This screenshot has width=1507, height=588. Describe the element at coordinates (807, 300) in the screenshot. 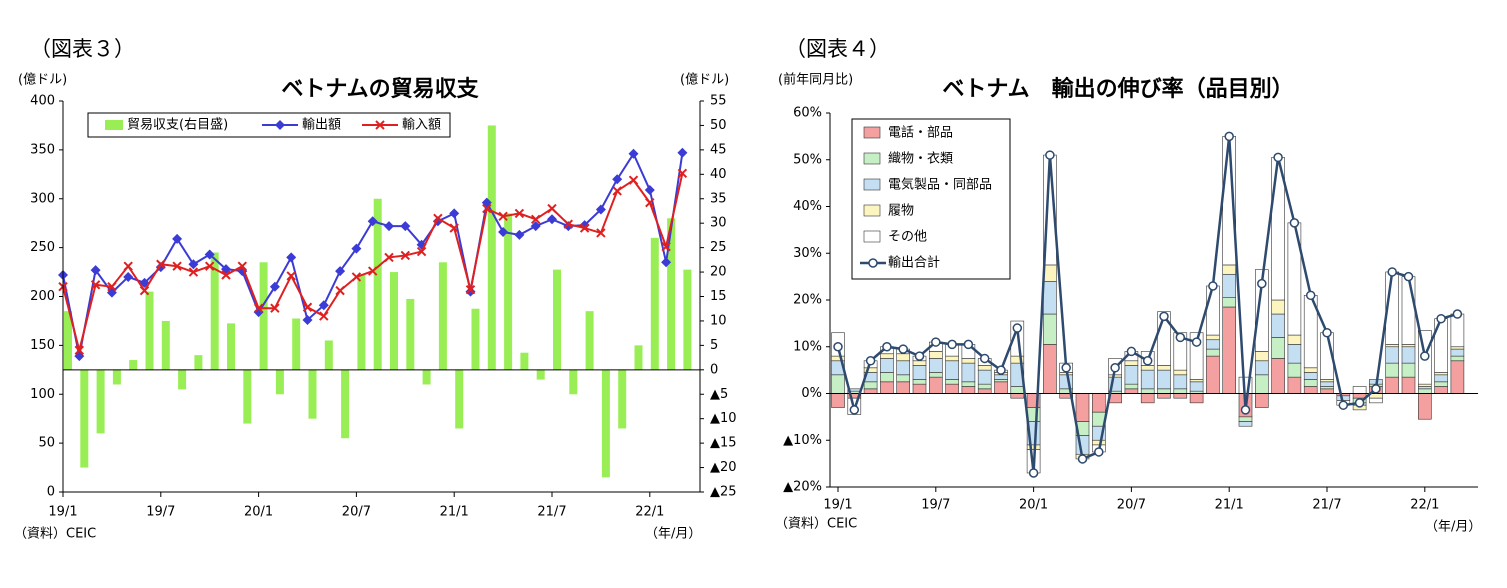

I see `y-tick-label: 20%` at that location.